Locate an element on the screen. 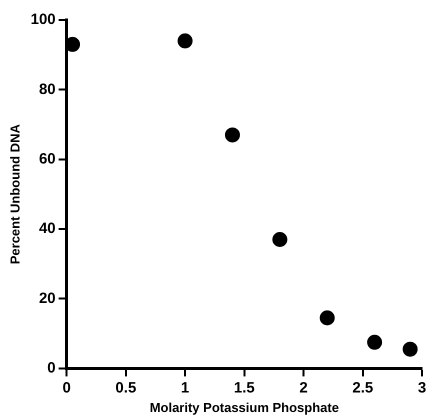 The width and height of the screenshot is (434, 420). y-tick-label: 100 is located at coordinates (43, 19).